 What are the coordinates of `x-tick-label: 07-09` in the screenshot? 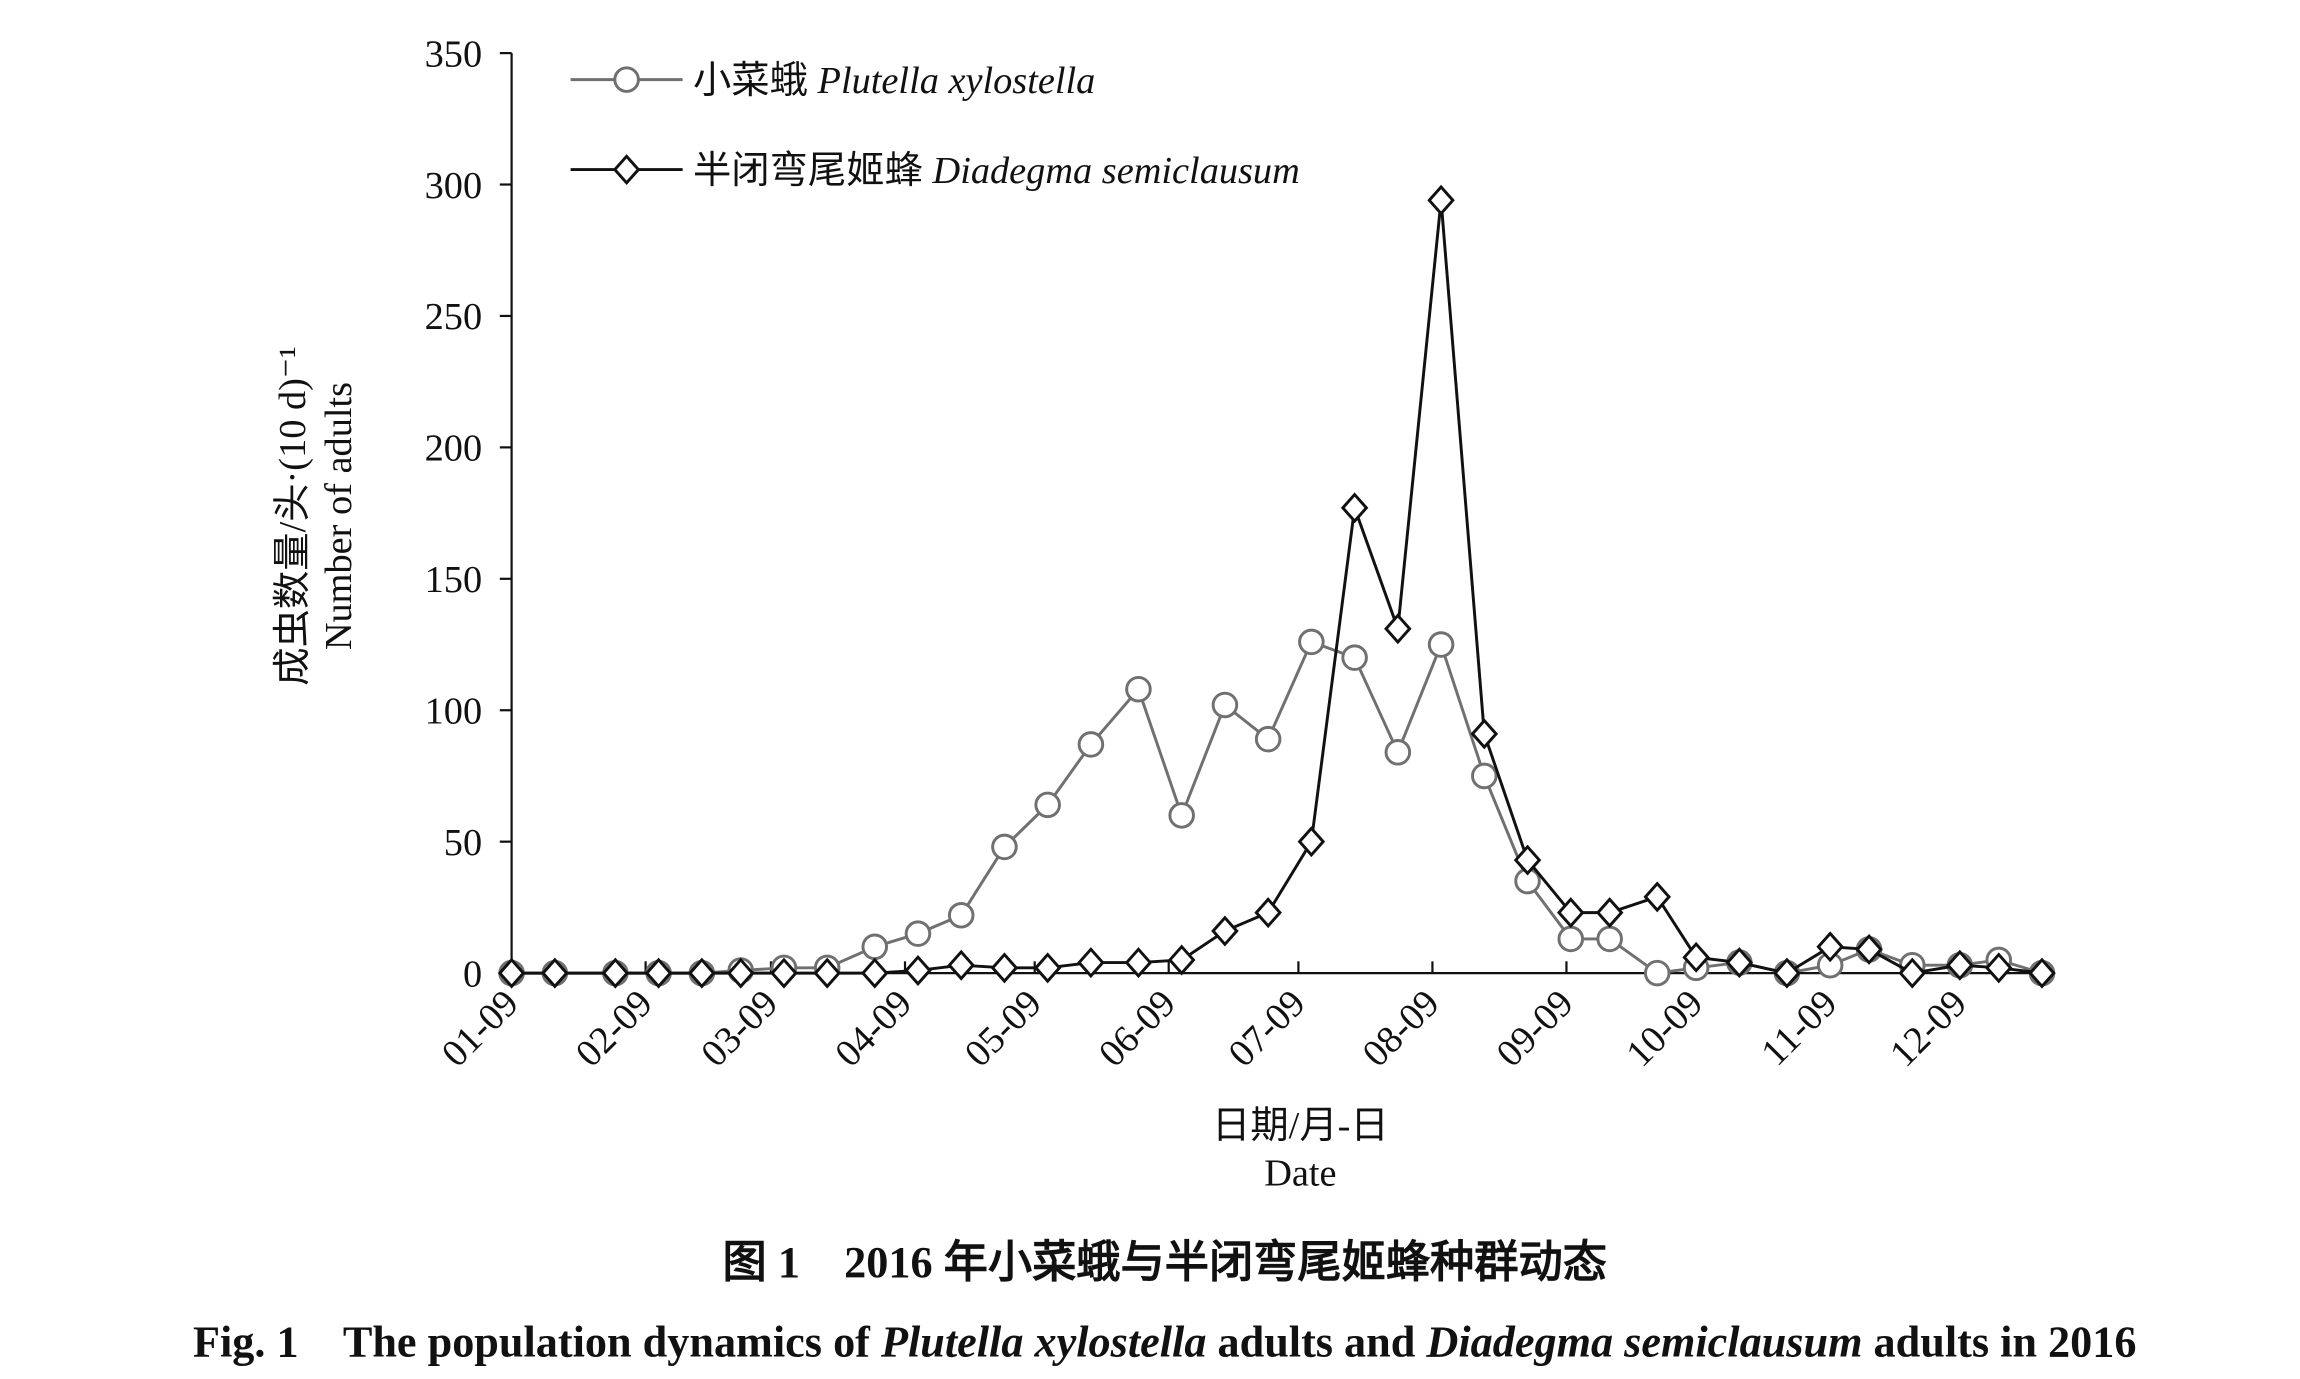 It's located at (1267, 1028).